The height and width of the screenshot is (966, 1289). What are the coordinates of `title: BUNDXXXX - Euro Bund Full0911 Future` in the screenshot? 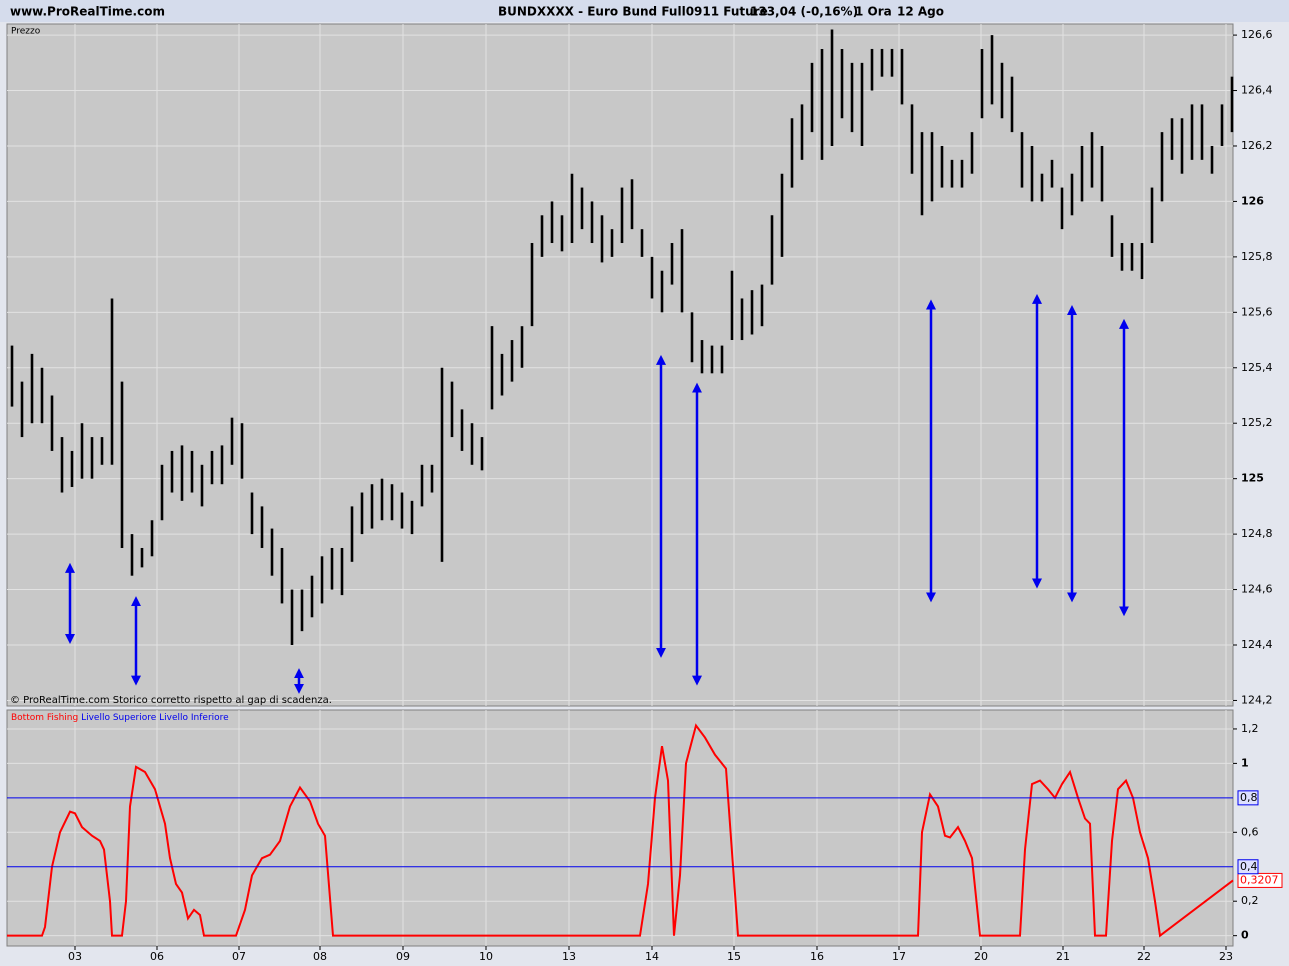 It's located at (633, 12).